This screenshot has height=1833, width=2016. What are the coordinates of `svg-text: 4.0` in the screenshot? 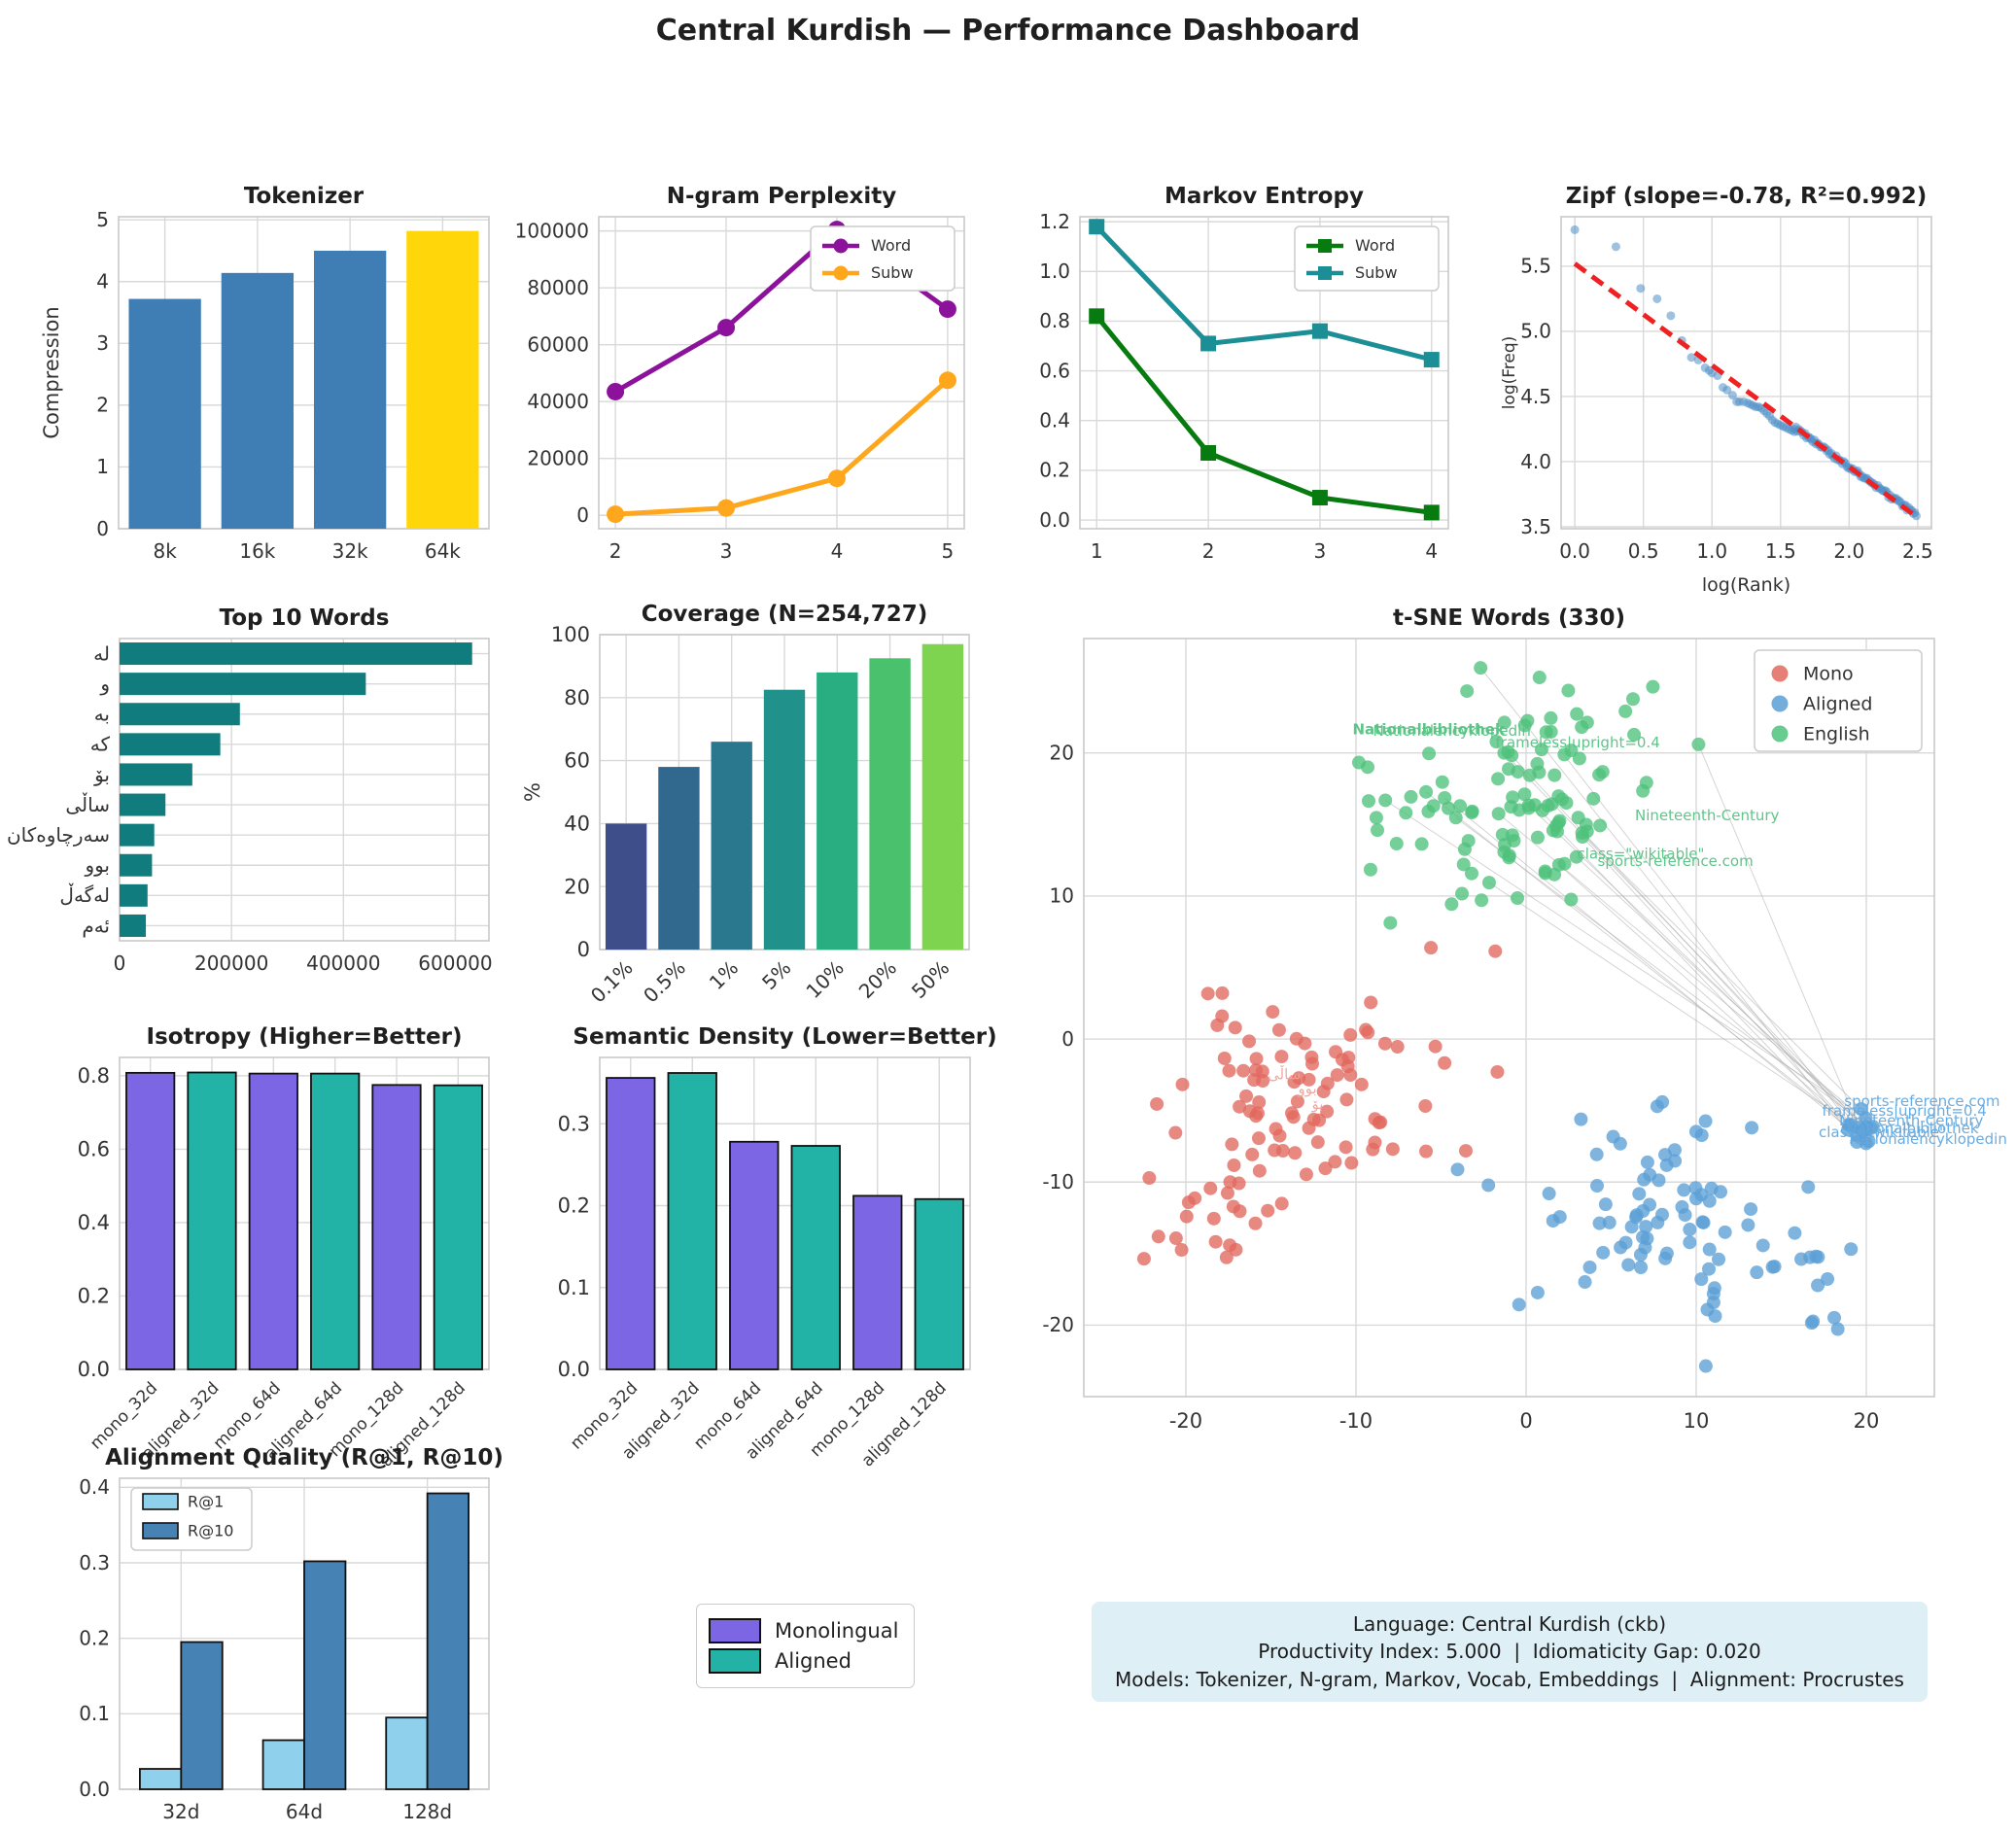 It's located at (1535, 461).